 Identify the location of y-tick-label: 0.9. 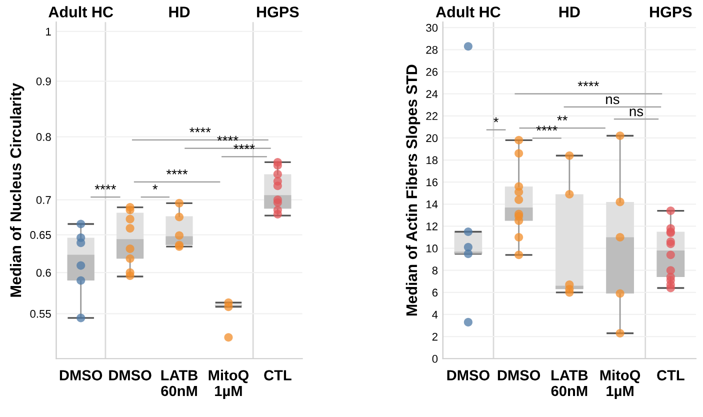
(43, 81).